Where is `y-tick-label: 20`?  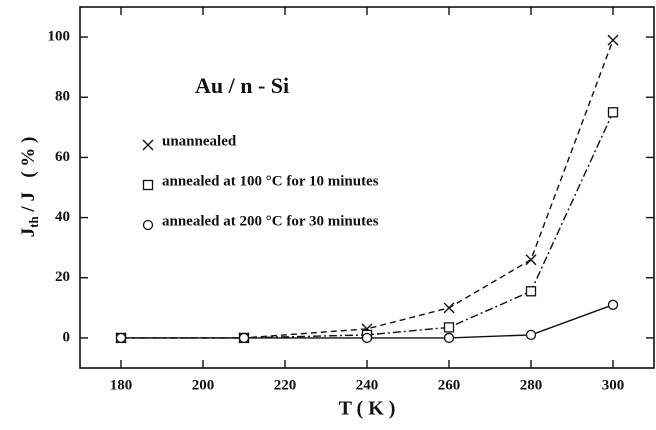 y-tick-label: 20 is located at coordinates (62, 277).